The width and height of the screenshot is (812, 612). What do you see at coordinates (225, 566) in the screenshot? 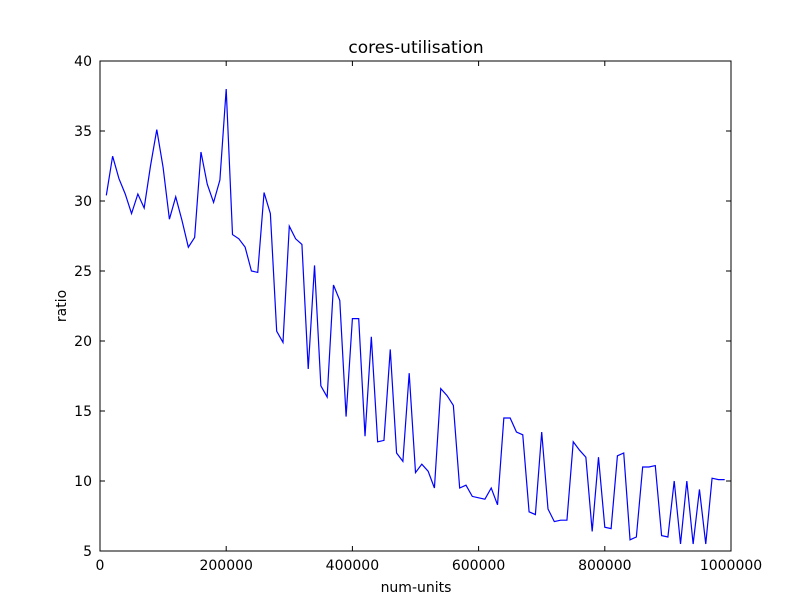
I see `x-tick-label: 200000` at bounding box center [225, 566].